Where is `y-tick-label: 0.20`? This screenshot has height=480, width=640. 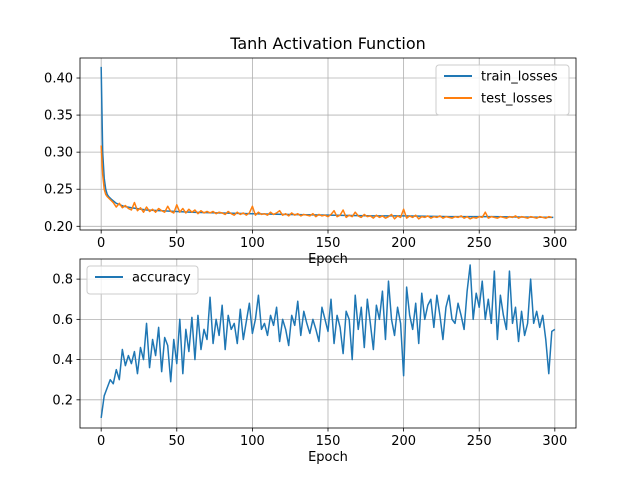 y-tick-label: 0.20 is located at coordinates (58, 227).